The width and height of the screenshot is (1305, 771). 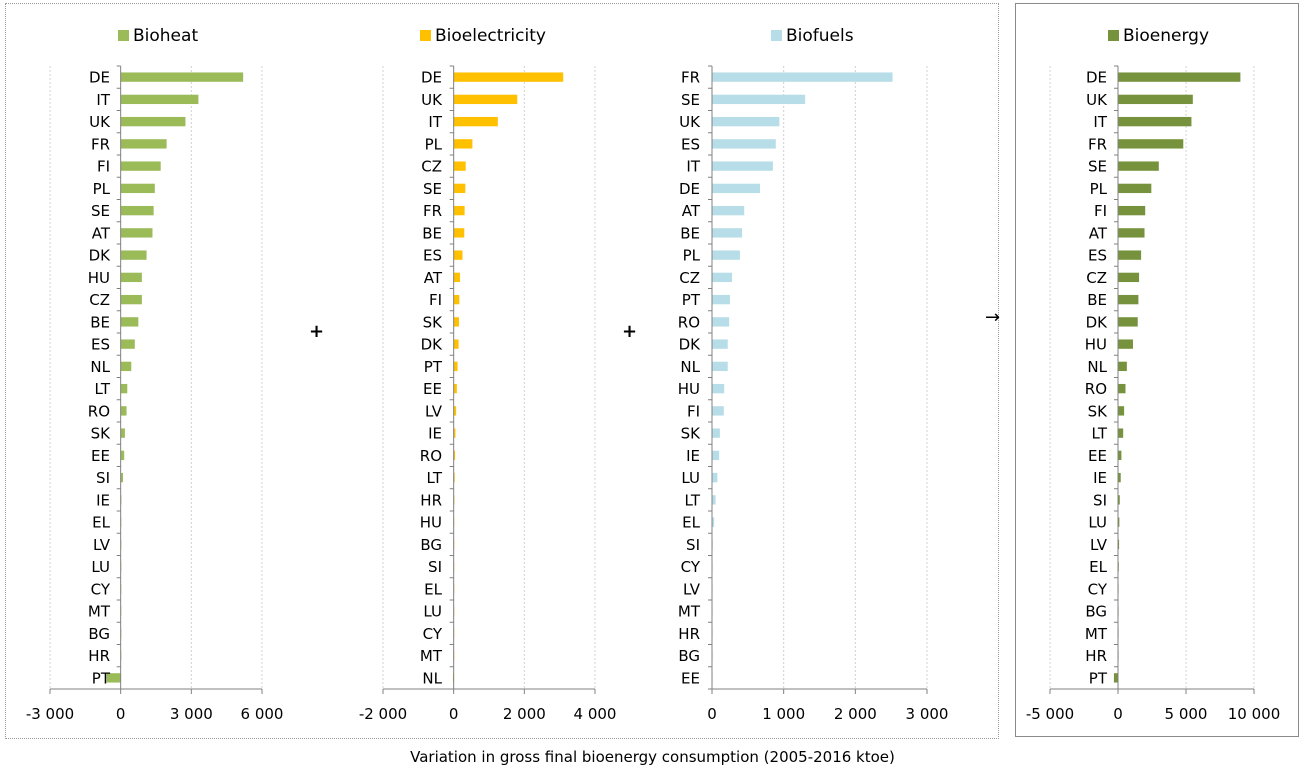 I want to click on category-label-mt: MT, so click(x=431, y=656).